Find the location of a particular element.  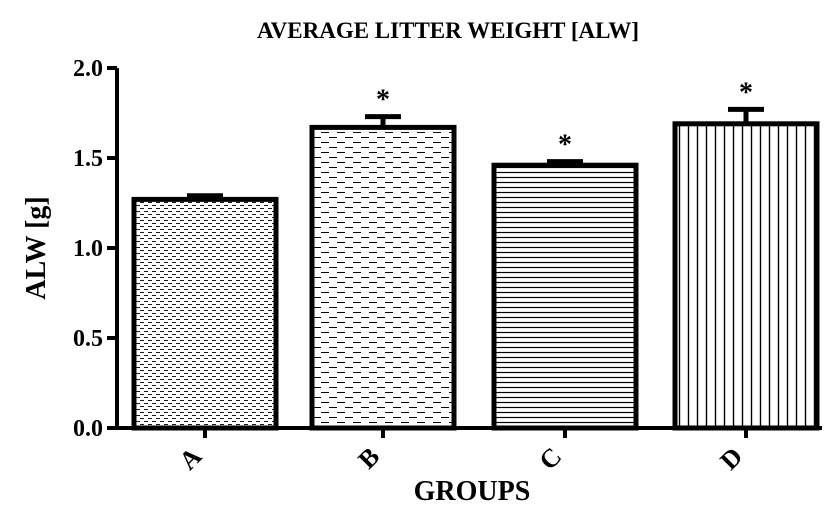

x-axis: A B C D is located at coordinates (468, 451).